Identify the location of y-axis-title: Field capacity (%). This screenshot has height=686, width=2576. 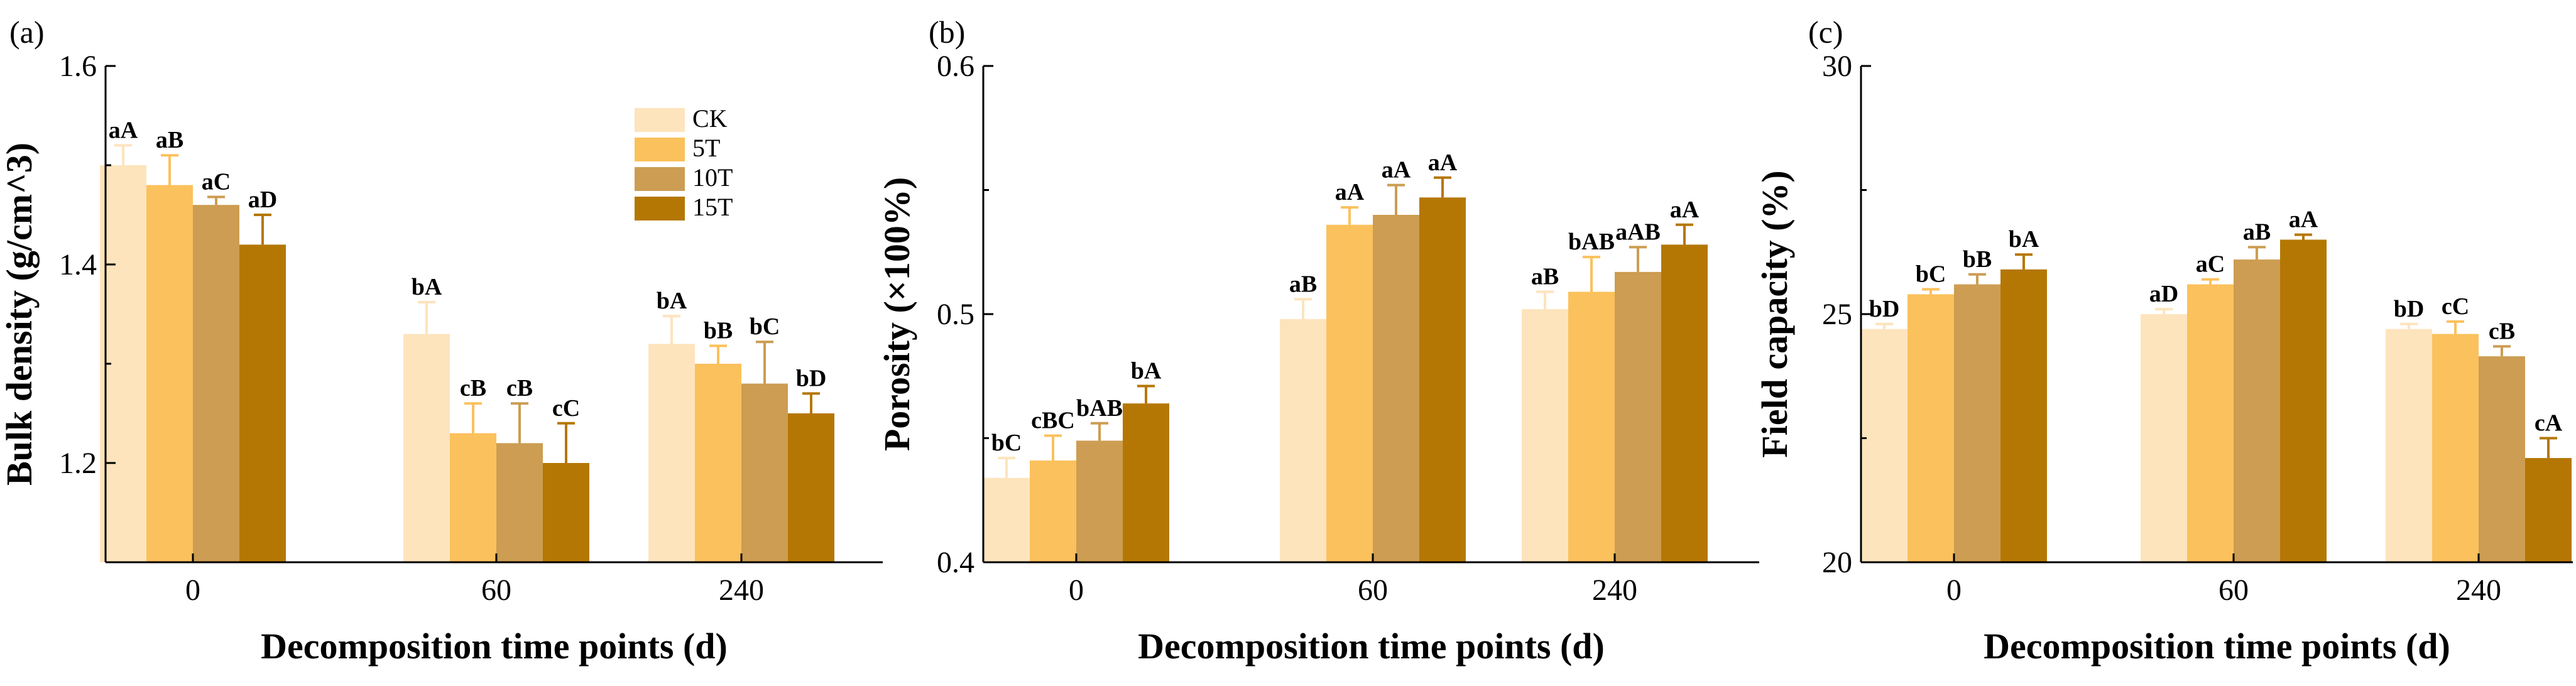
(1774, 313).